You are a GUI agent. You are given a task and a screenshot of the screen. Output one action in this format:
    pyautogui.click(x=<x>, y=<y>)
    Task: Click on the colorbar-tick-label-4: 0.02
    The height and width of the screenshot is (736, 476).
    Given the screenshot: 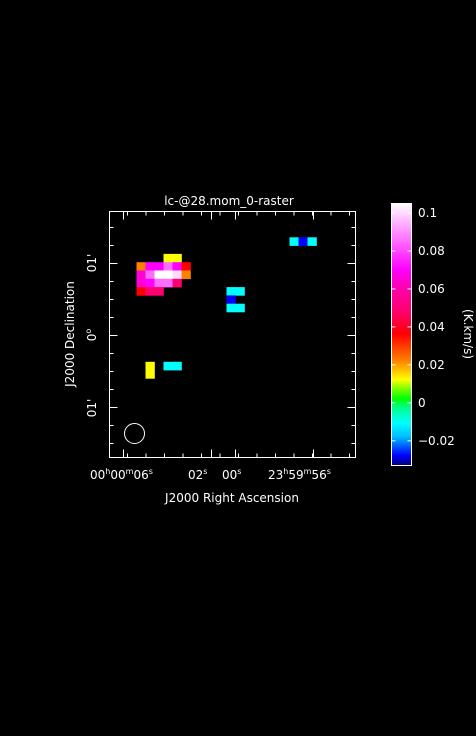 What is the action you would take?
    pyautogui.click(x=431, y=365)
    